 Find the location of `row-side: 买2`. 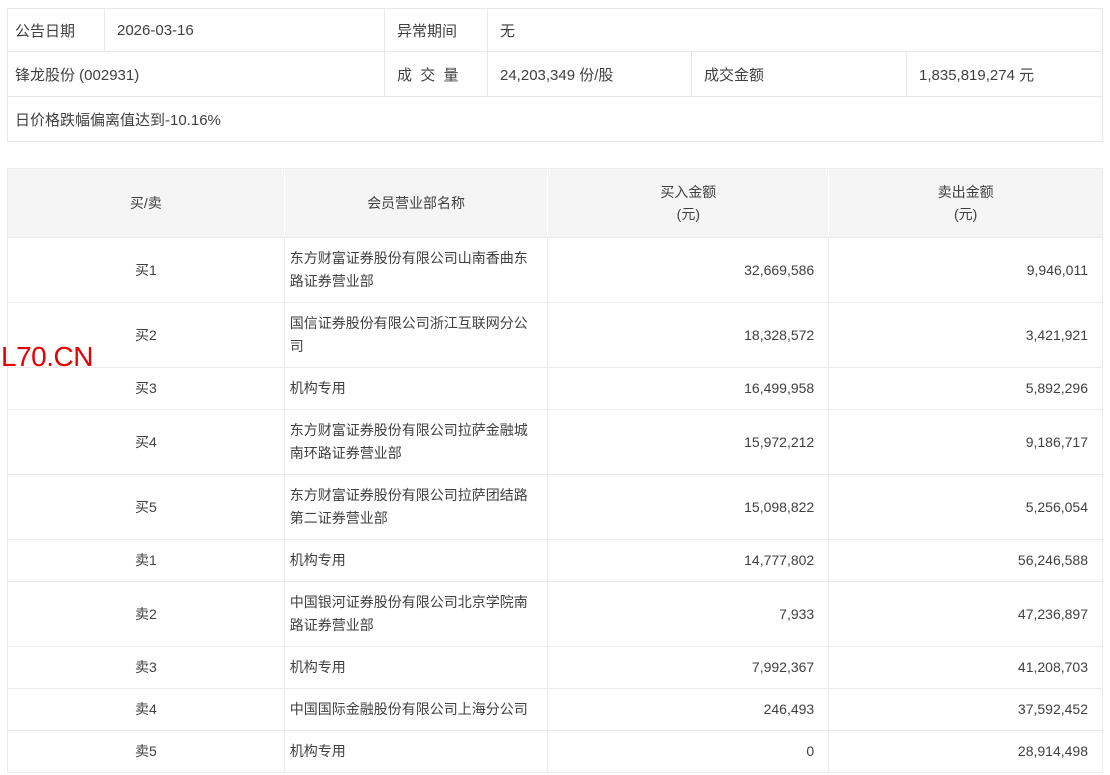

row-side: 买2 is located at coordinates (146, 335).